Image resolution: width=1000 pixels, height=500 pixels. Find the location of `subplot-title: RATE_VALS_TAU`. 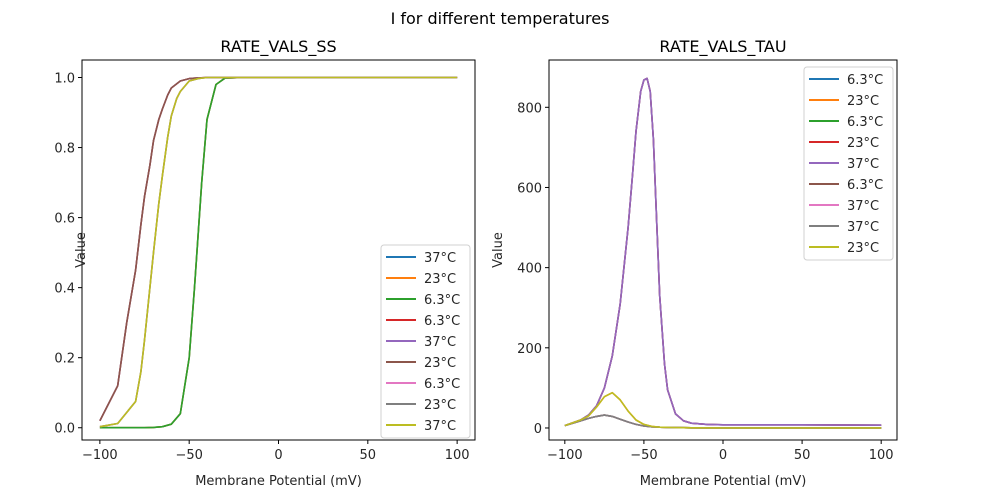

subplot-title: RATE_VALS_TAU is located at coordinates (722, 47).